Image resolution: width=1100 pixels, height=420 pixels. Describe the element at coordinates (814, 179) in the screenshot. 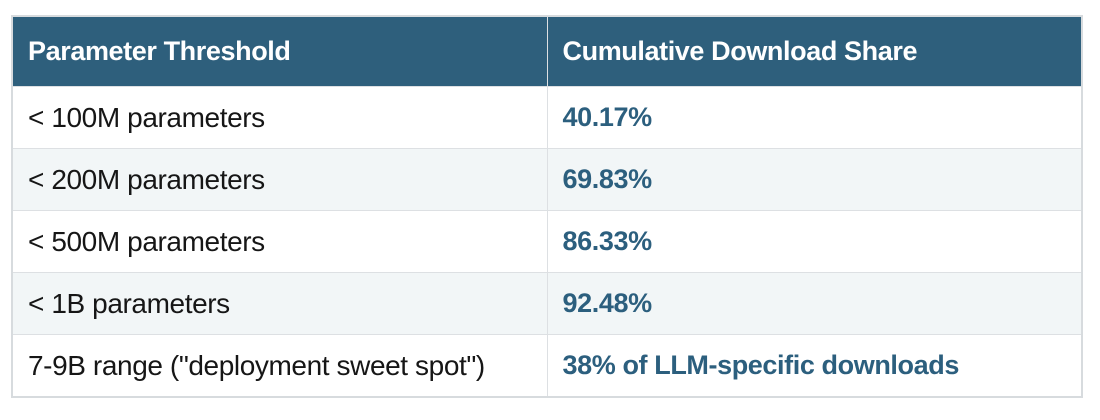

I see `share-cell: 69.83%` at that location.